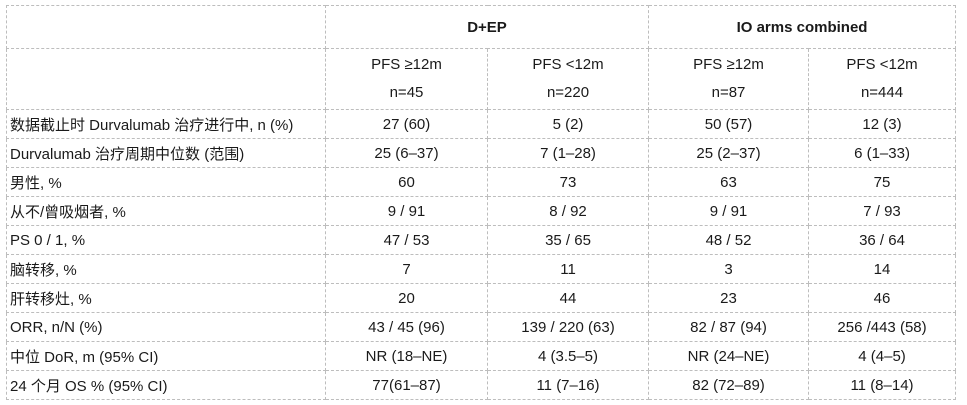 This screenshot has height=405, width=967. I want to click on table-cell: NR (24–NE), so click(729, 356).